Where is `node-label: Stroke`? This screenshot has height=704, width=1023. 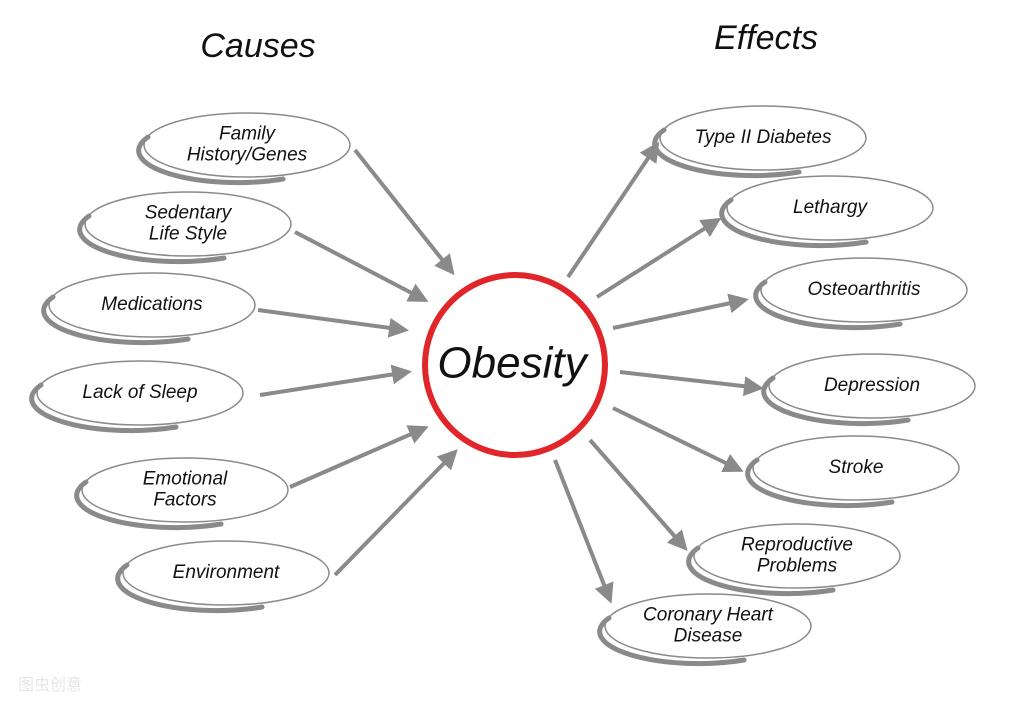 node-label: Stroke is located at coordinates (856, 467).